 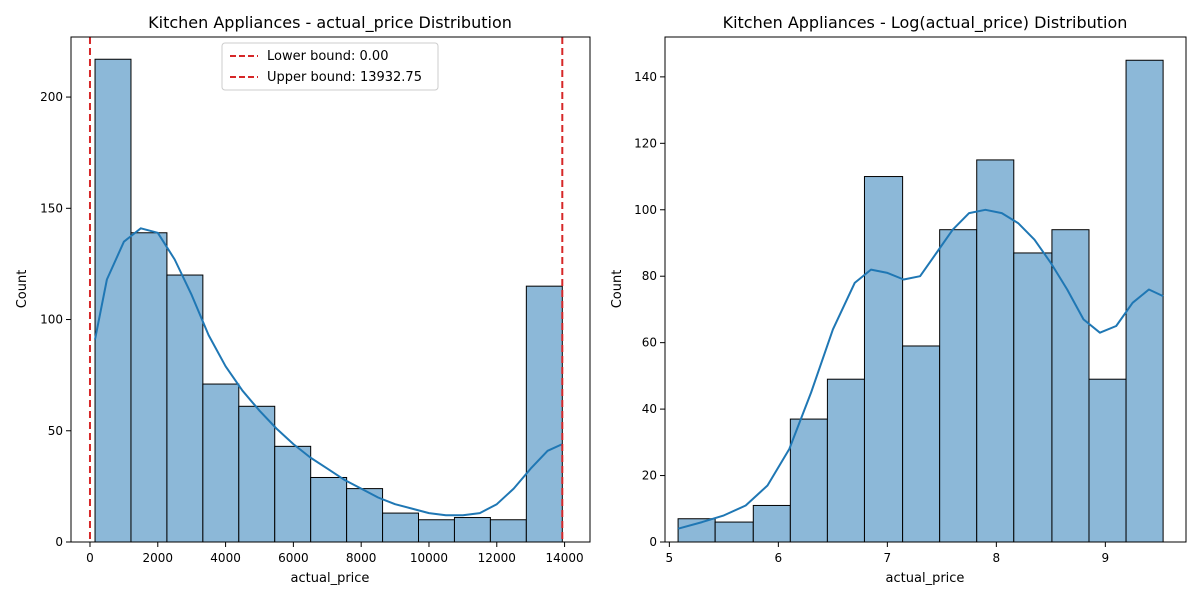 What do you see at coordinates (779, 558) in the screenshot?
I see `x-tick-label: 6` at bounding box center [779, 558].